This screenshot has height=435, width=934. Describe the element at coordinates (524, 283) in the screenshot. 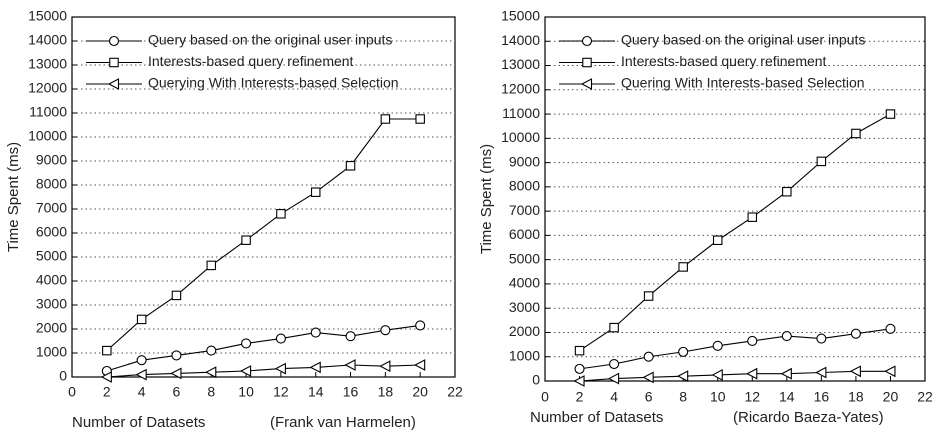

I see `y-tick-label: 4000` at that location.